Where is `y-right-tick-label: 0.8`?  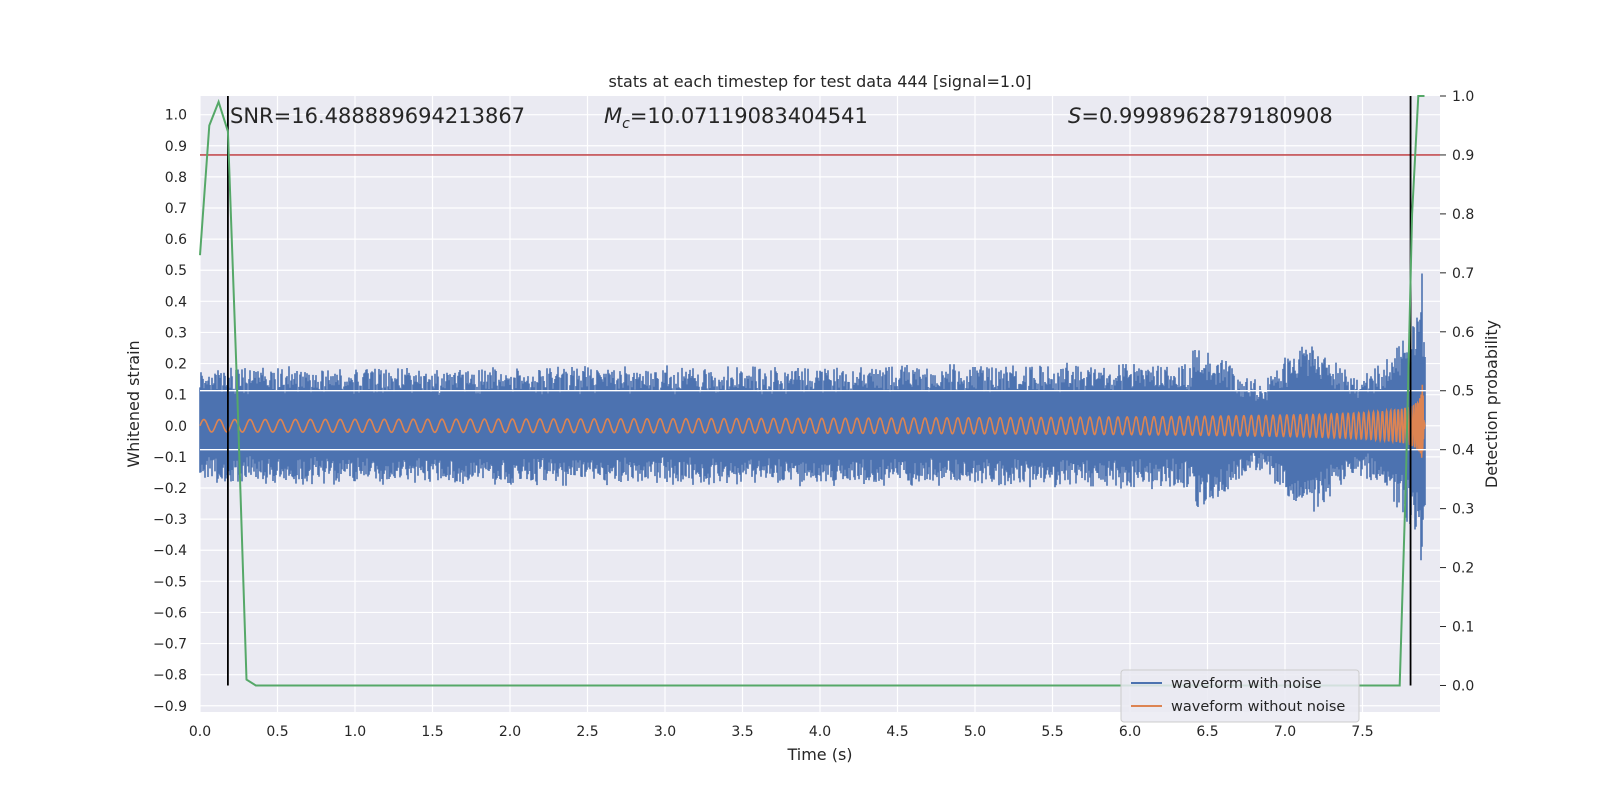 y-right-tick-label: 0.8 is located at coordinates (1463, 215).